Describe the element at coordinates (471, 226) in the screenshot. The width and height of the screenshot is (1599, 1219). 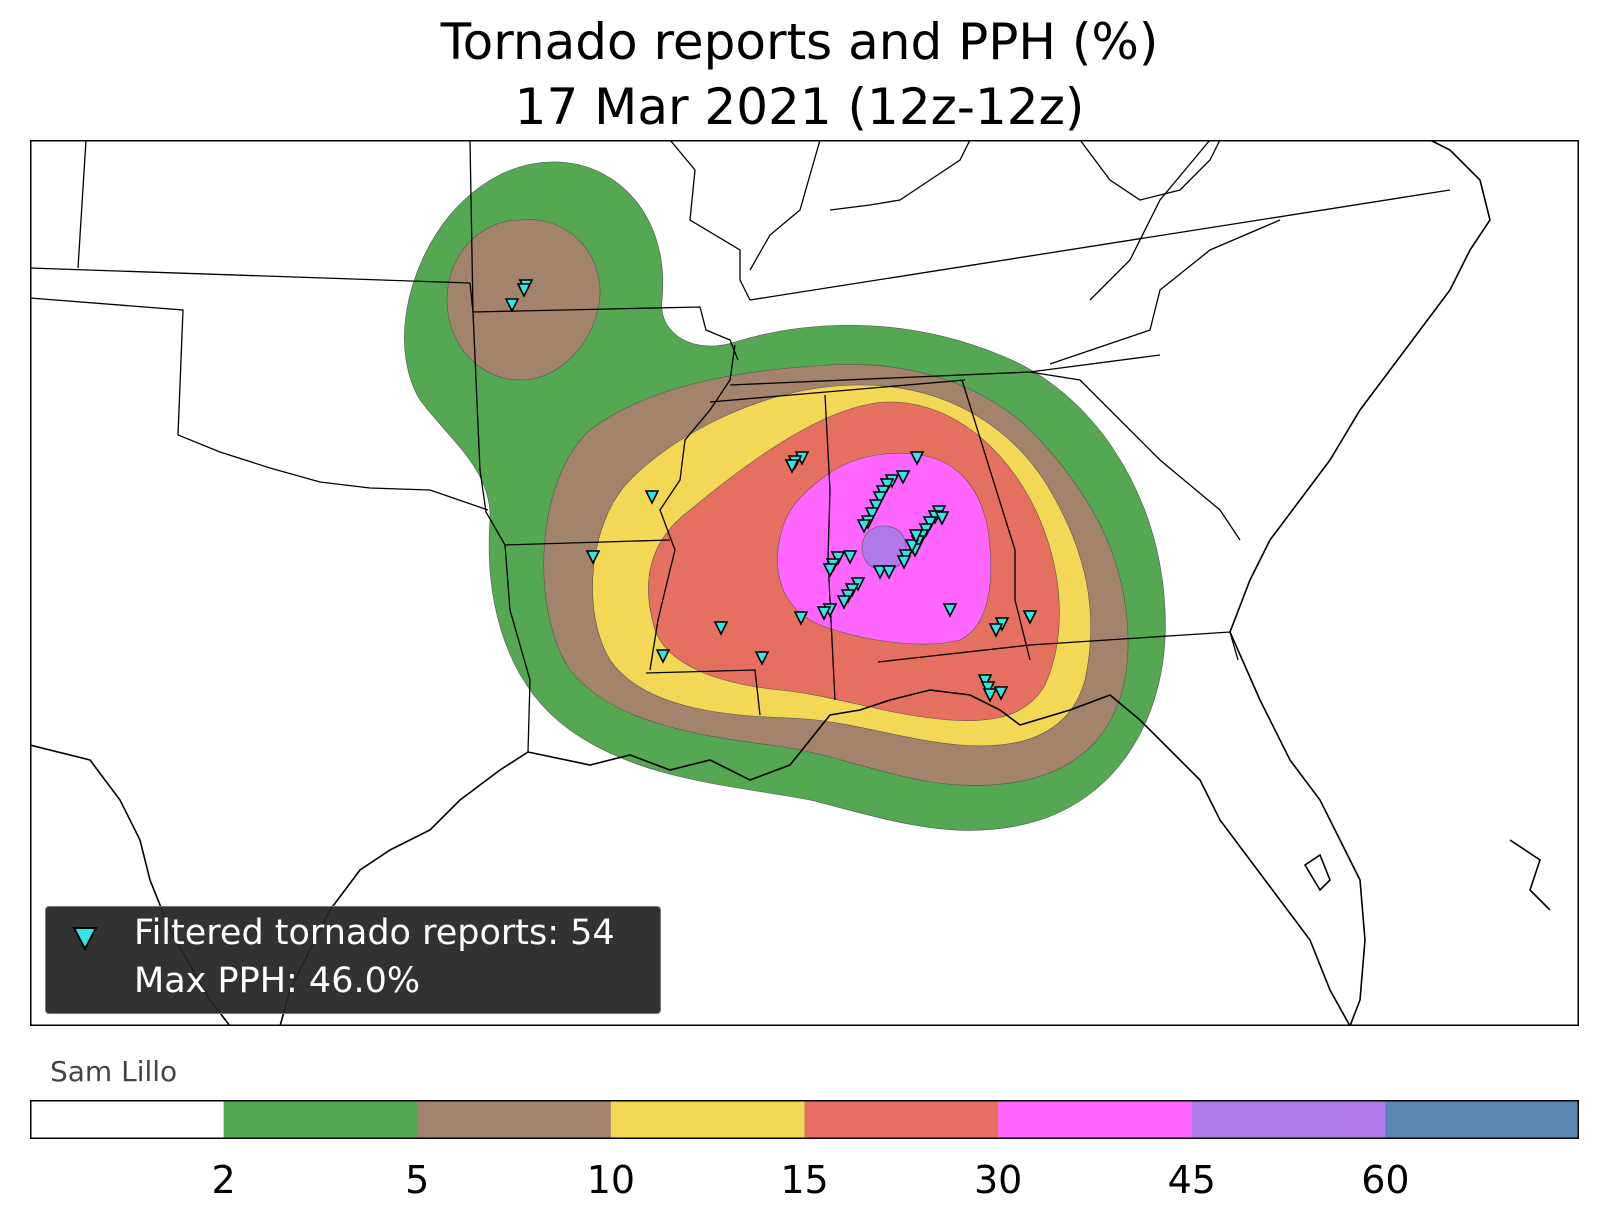
I see `missouri-east-border` at that location.